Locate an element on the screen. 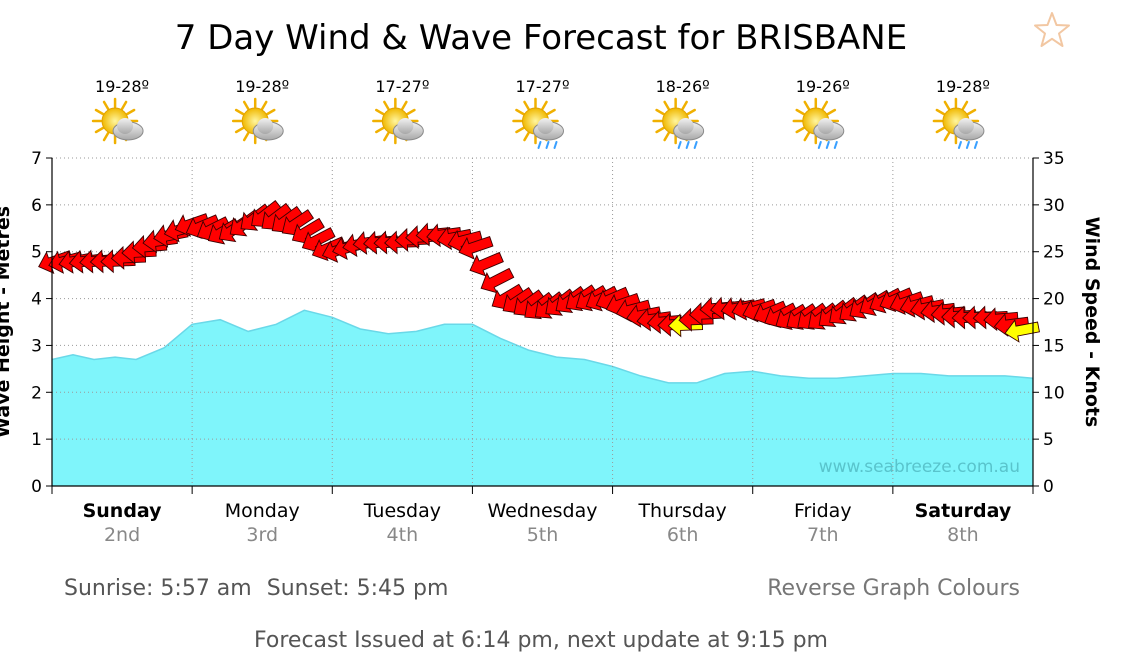 This screenshot has width=1136, height=653. day-temp-range: 19-28º is located at coordinates (963, 86).